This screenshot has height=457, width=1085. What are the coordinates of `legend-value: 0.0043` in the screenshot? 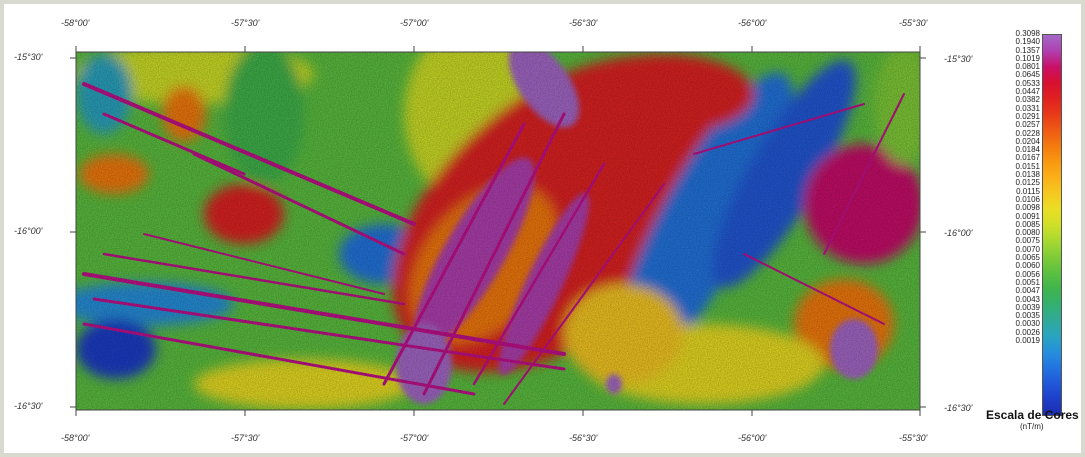 It's located at (1027, 299).